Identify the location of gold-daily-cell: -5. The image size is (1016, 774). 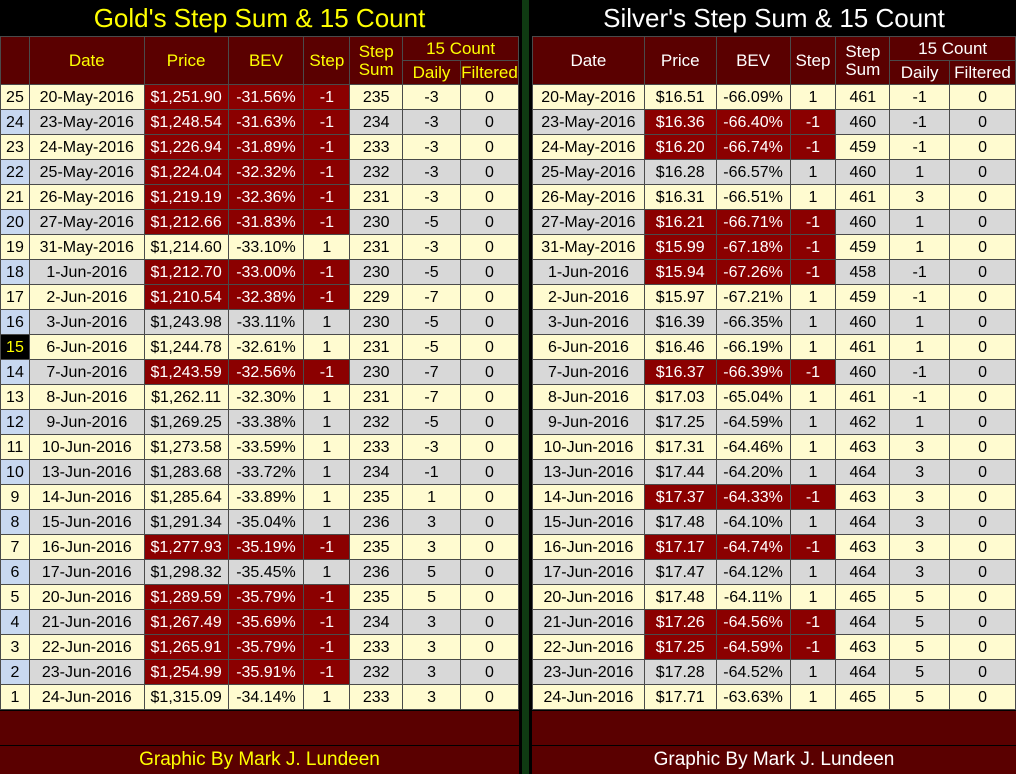
(431, 272).